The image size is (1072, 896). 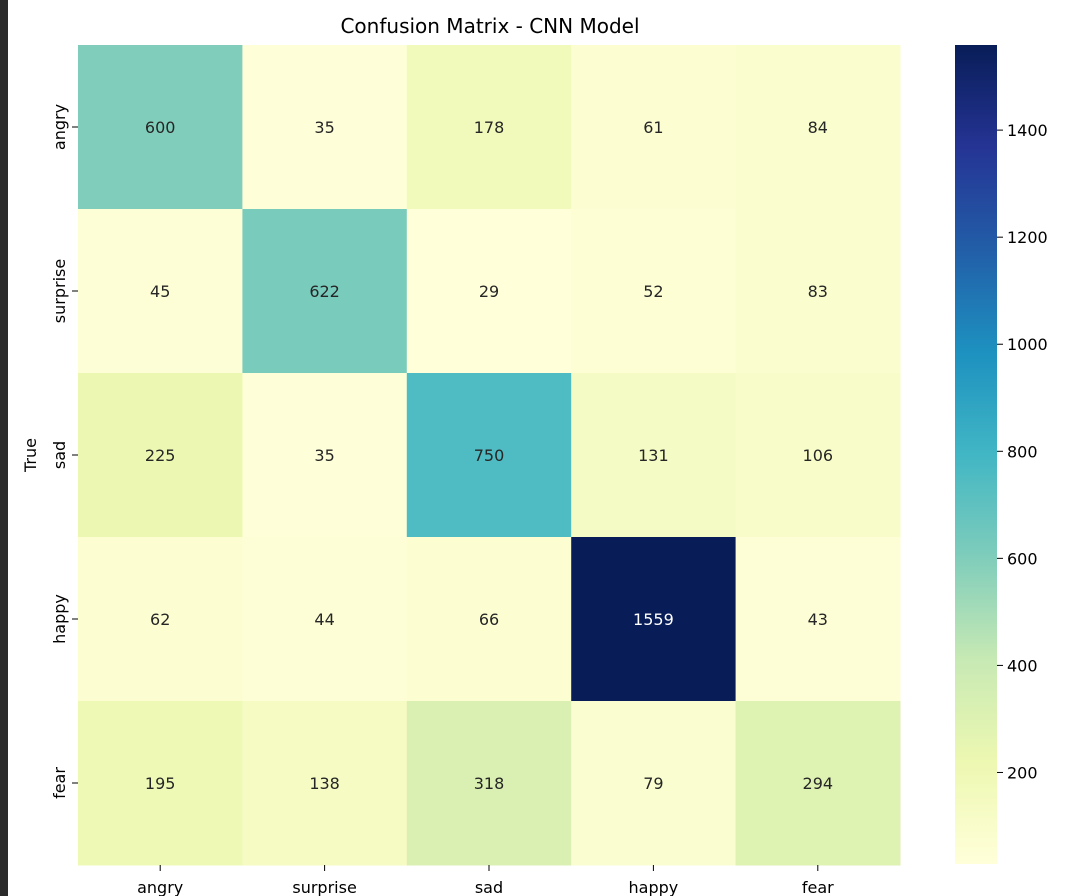 I want to click on cell-value-label: 294, so click(x=818, y=783).